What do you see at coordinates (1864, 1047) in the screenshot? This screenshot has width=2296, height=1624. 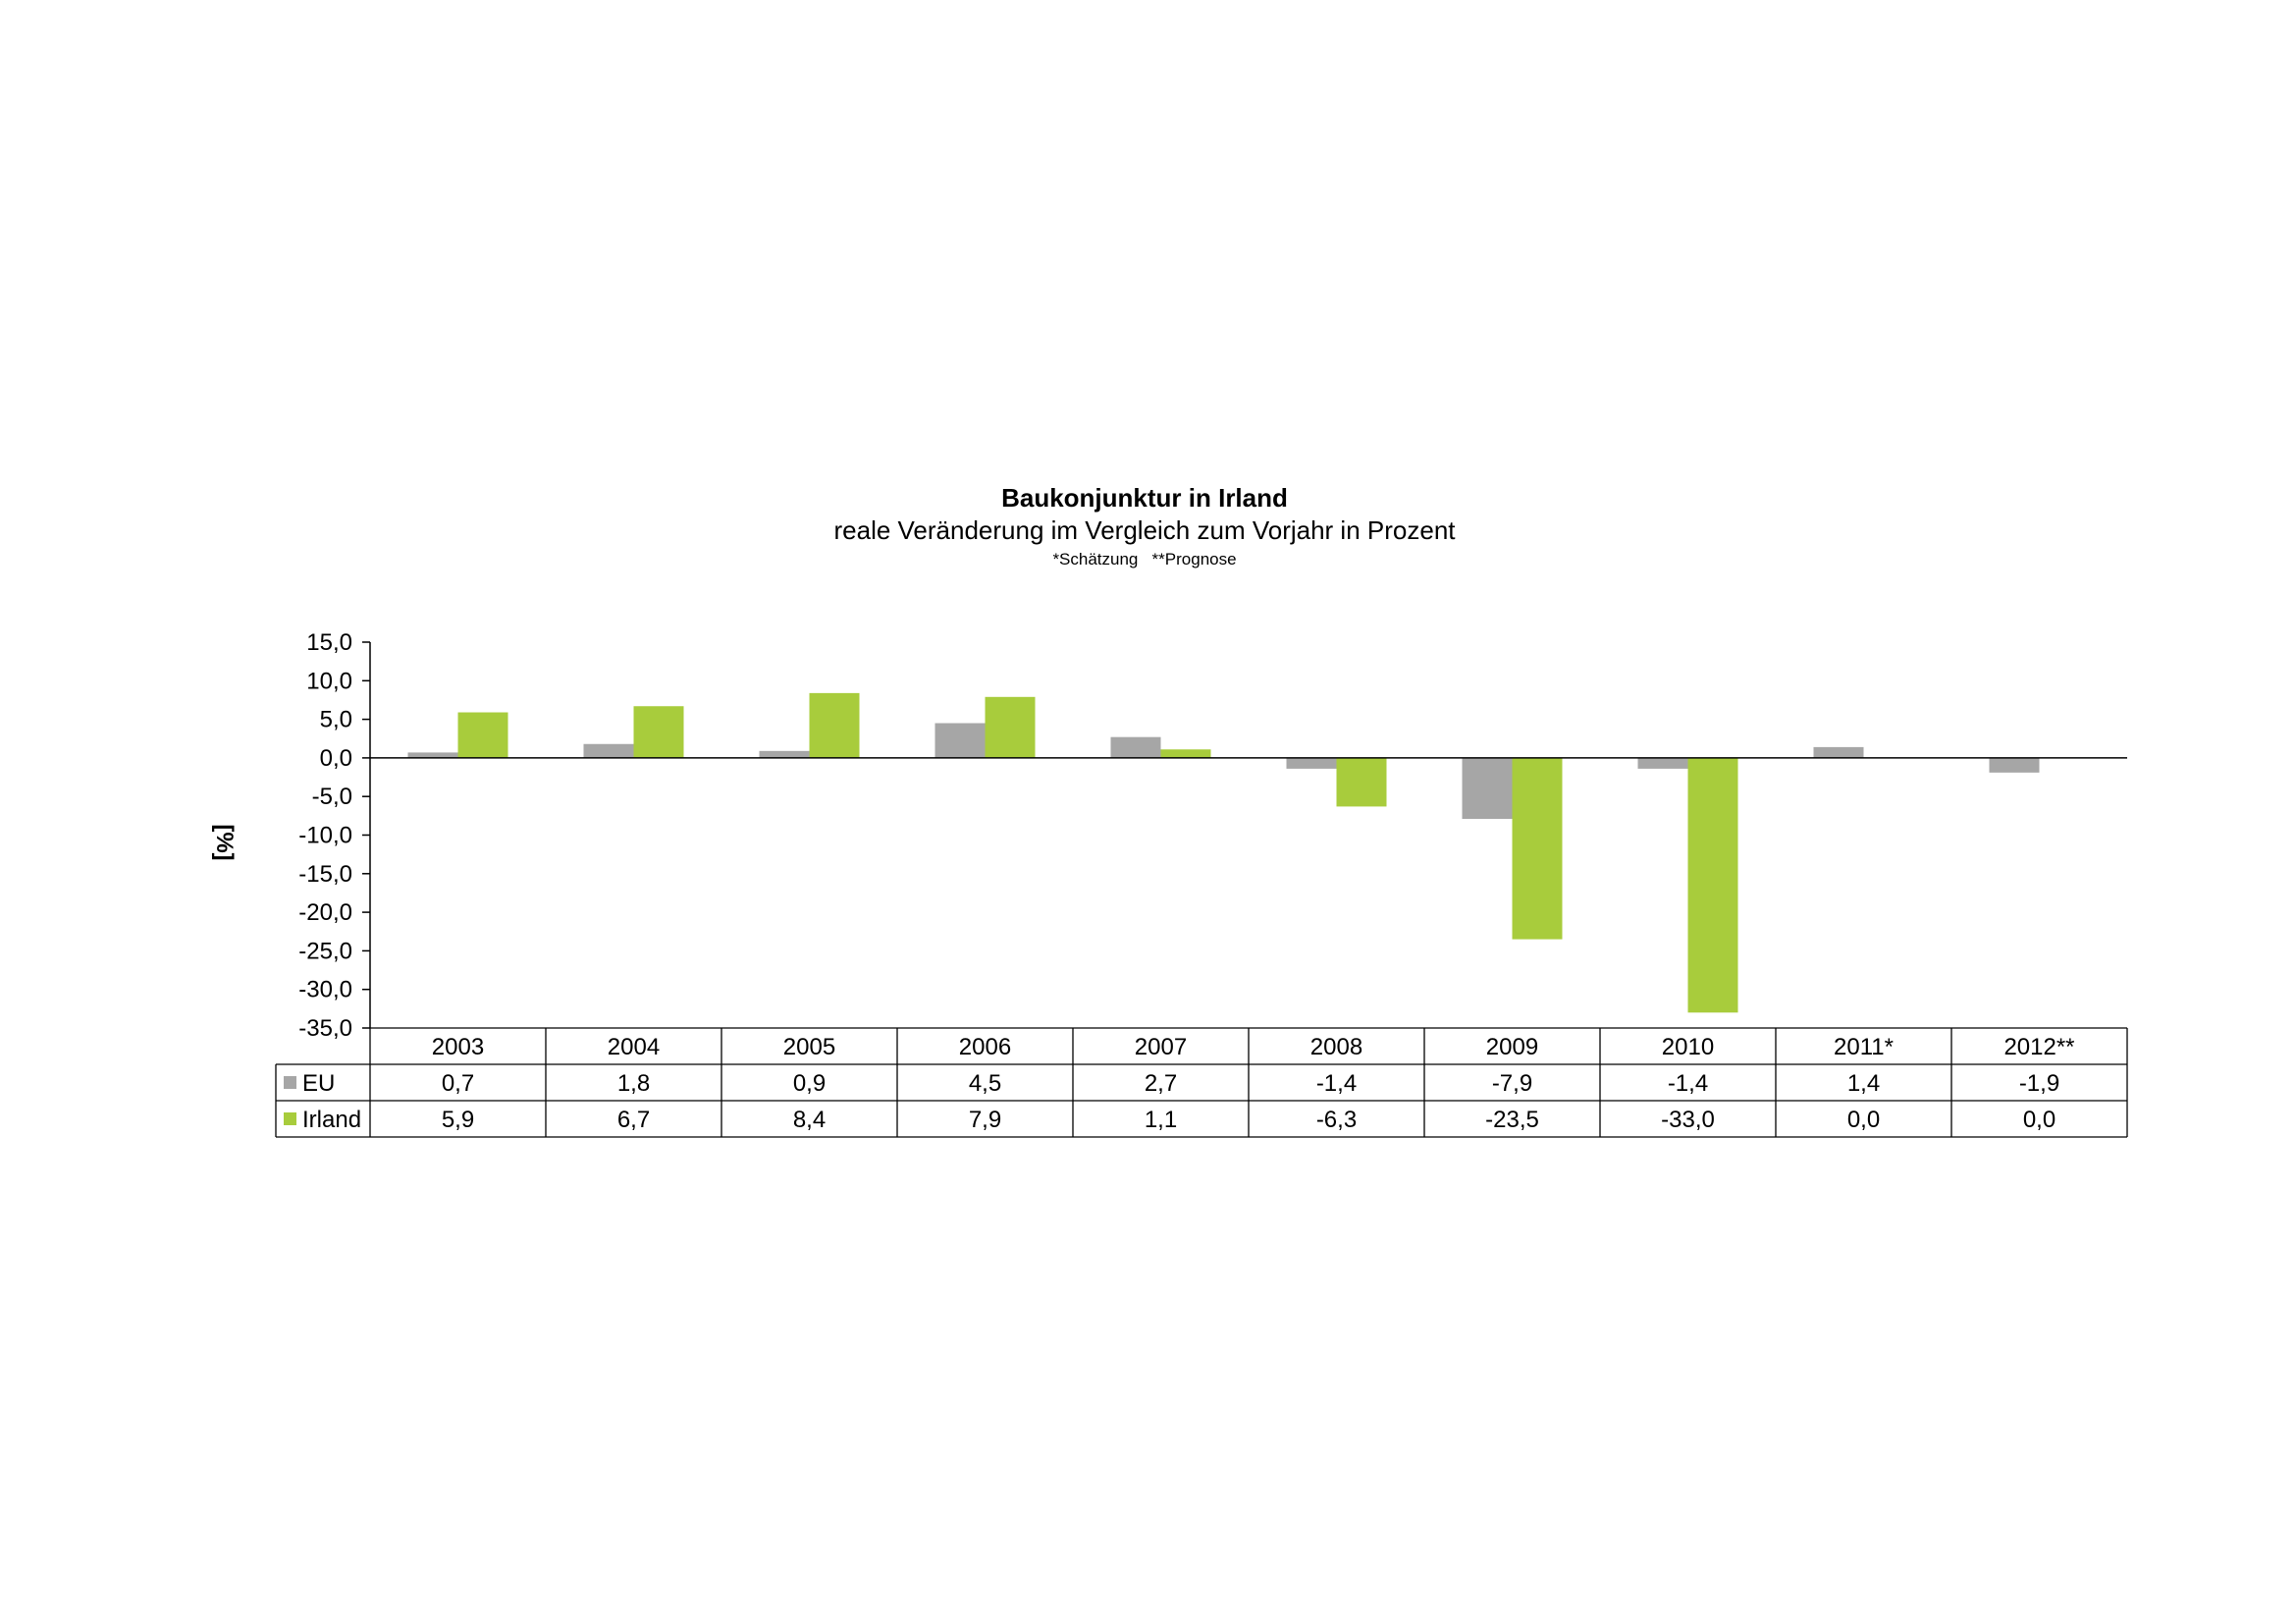 I see `x-tick-label: 2011*` at bounding box center [1864, 1047].